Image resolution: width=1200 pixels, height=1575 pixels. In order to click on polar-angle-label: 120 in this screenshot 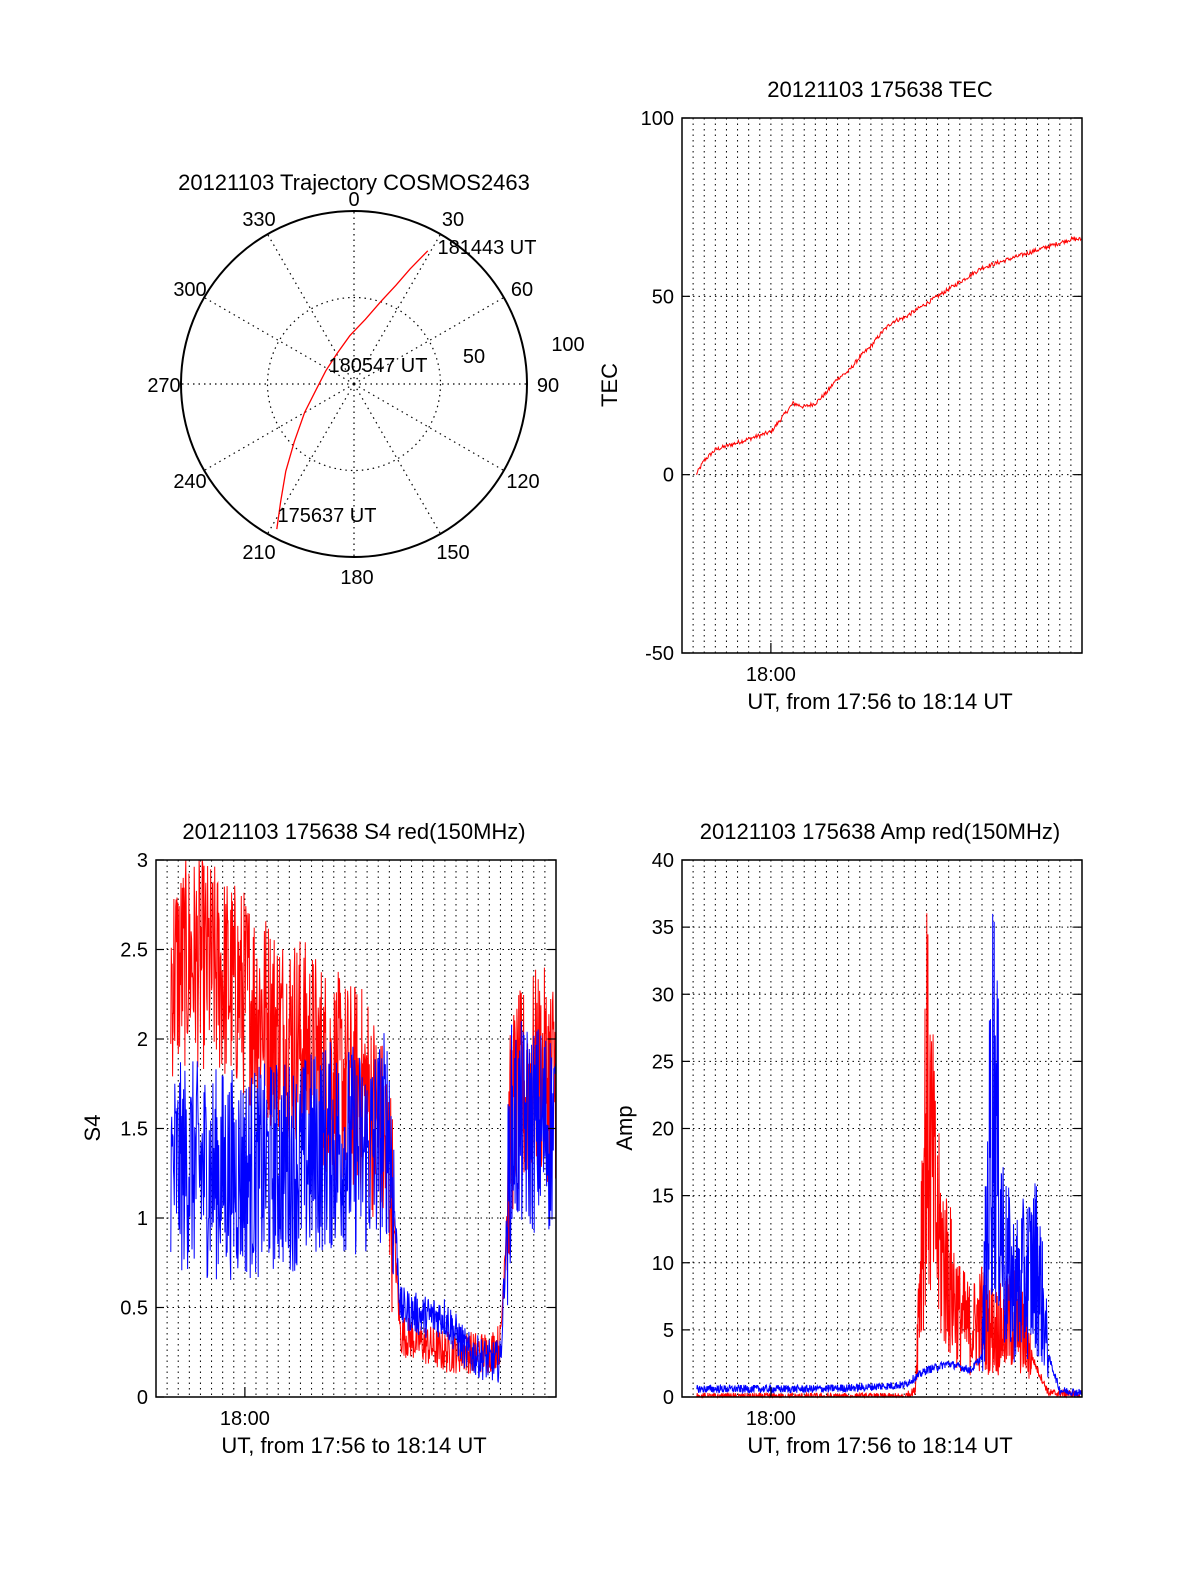, I will do `click(522, 482)`.